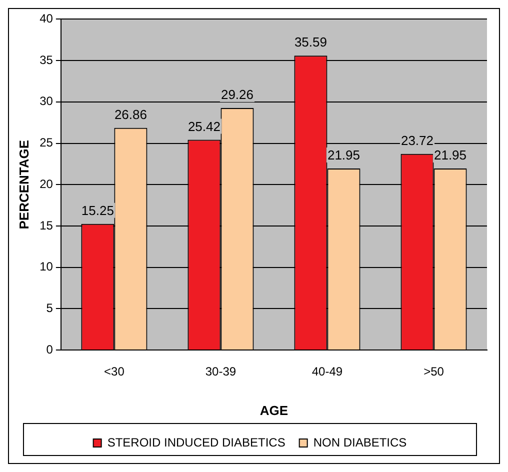 Image resolution: width=508 pixels, height=472 pixels. What do you see at coordinates (47, 101) in the screenshot?
I see `y-tick-label: 30` at bounding box center [47, 101].